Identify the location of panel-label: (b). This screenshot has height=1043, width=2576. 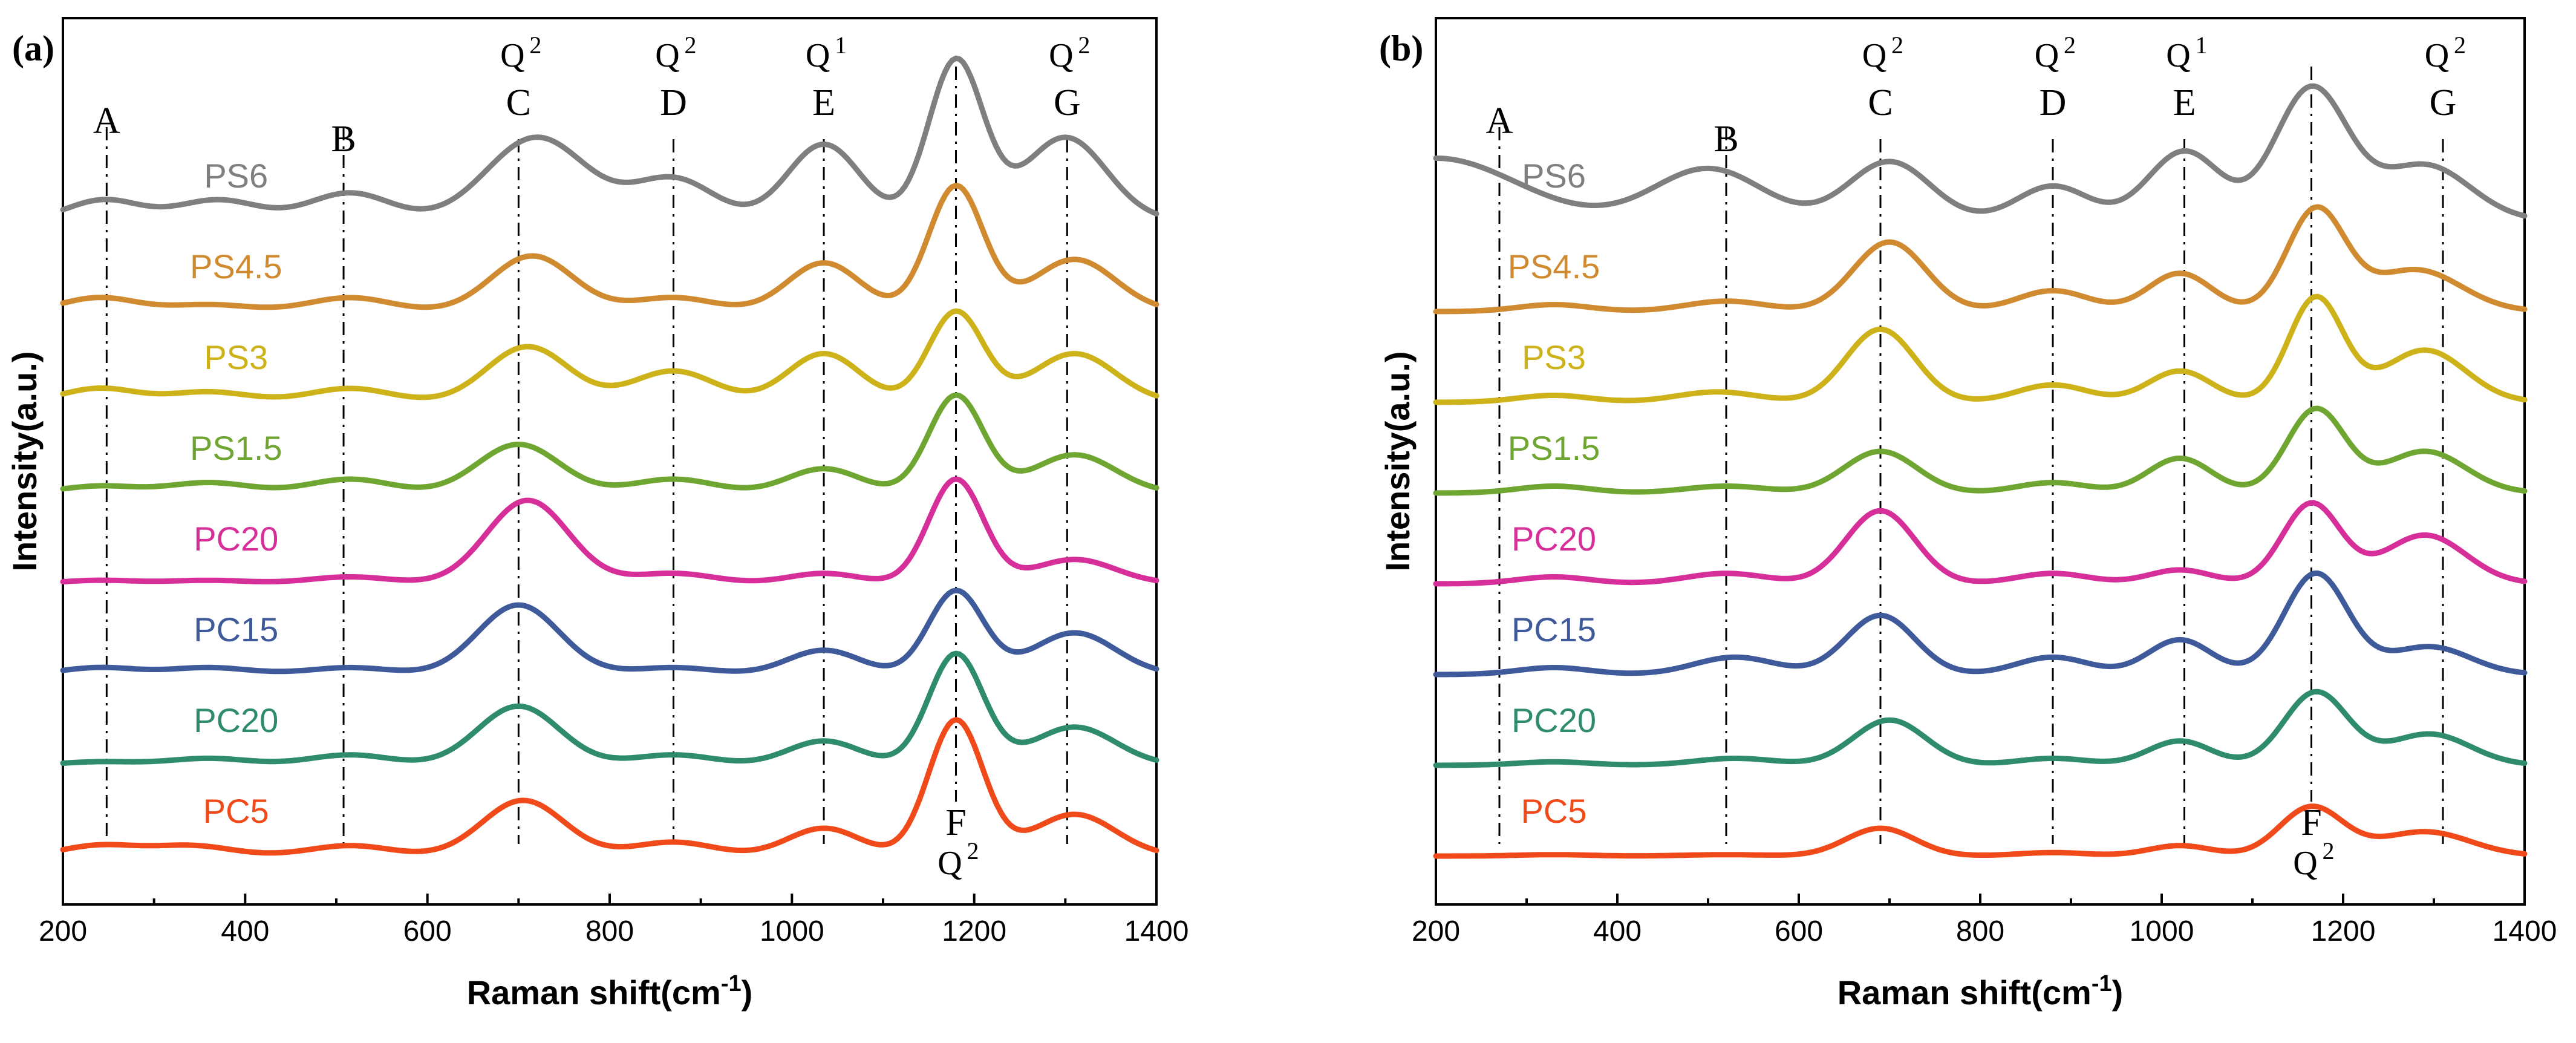
(1401, 48).